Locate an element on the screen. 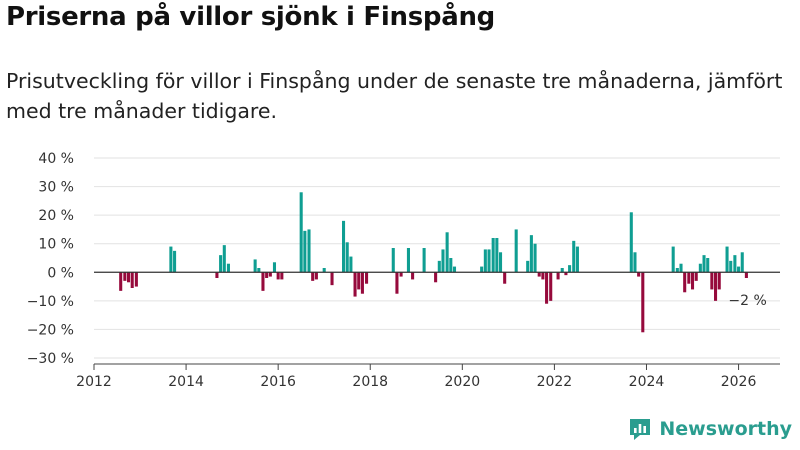 Image resolution: width=800 pixels, height=450 pixels. x-tick-label: 2016 is located at coordinates (278, 382).